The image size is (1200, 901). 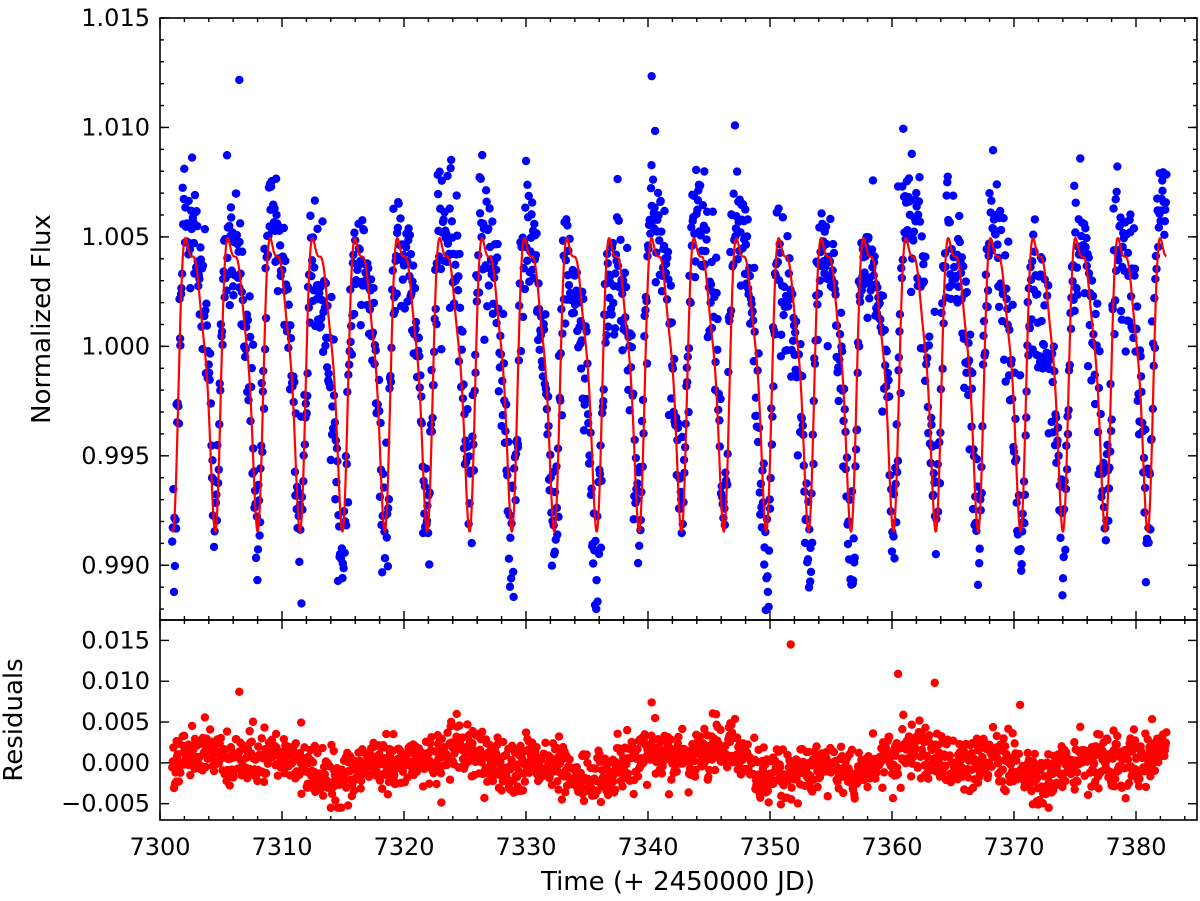 I want to click on time-x-tick-label: 7360, so click(x=891, y=847).